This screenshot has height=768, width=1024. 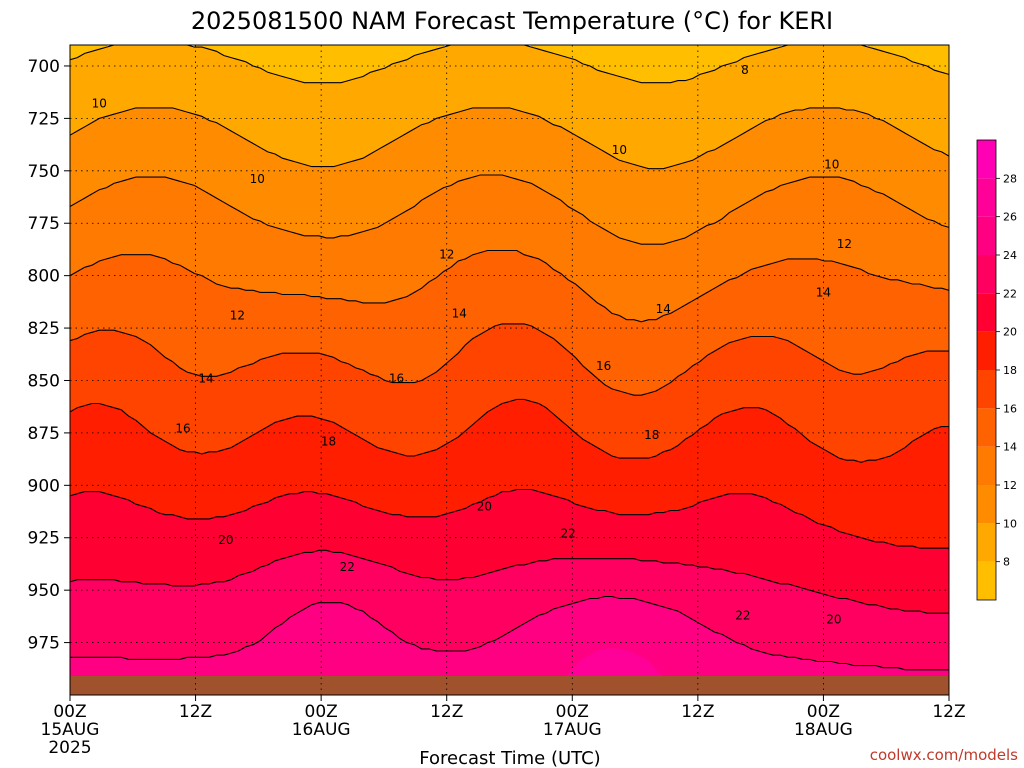 What do you see at coordinates (69, 748) in the screenshot?
I see `x-tick-label-0-2: 2025` at bounding box center [69, 748].